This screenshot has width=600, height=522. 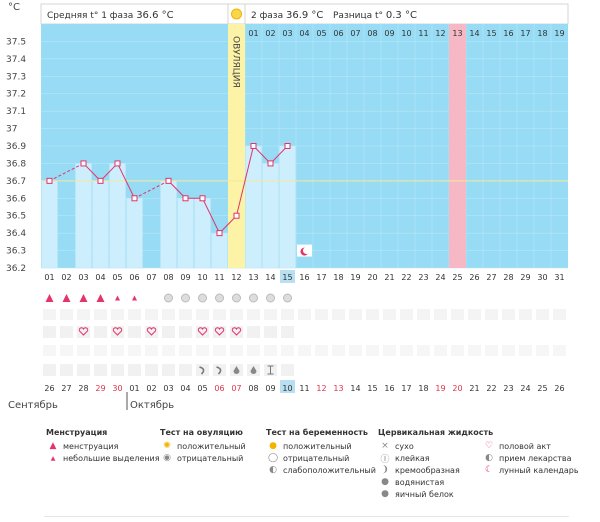 What do you see at coordinates (385, 446) in the screenshot?
I see `dry-icon: ×` at bounding box center [385, 446].